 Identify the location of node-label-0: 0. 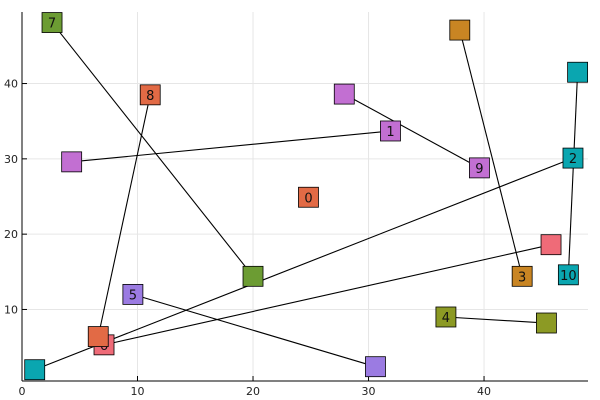
(308, 198).